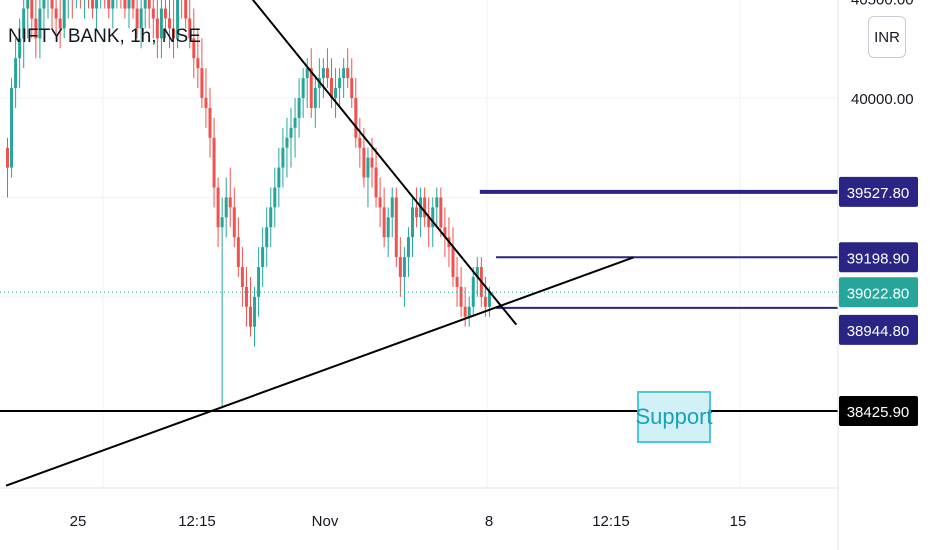 Image resolution: width=932 pixels, height=550 pixels. Describe the element at coordinates (878, 257) in the screenshot. I see `price-label-range-top: 39198.90` at that location.